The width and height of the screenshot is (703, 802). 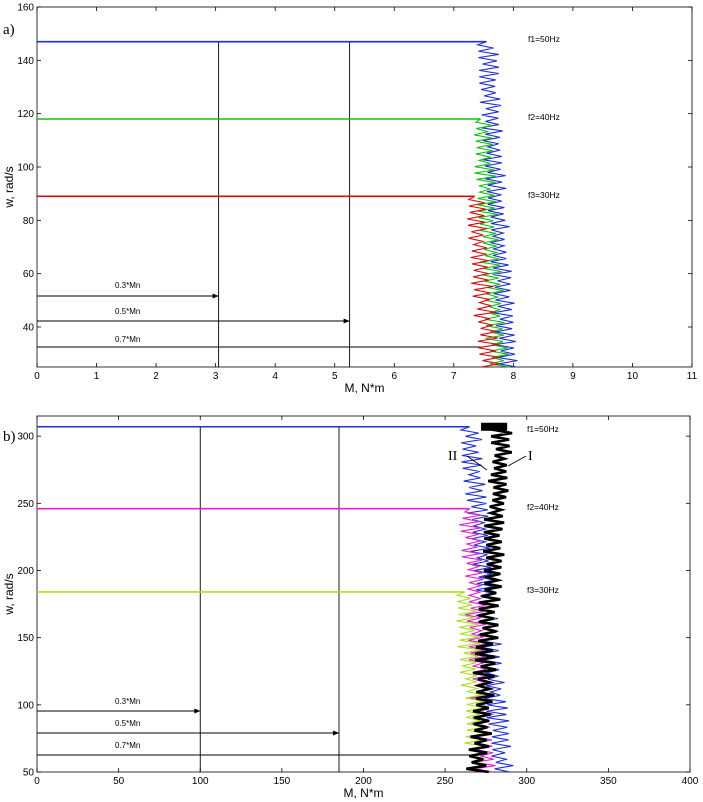 What do you see at coordinates (526, 781) in the screenshot?
I see `x-tick-label: 300` at bounding box center [526, 781].